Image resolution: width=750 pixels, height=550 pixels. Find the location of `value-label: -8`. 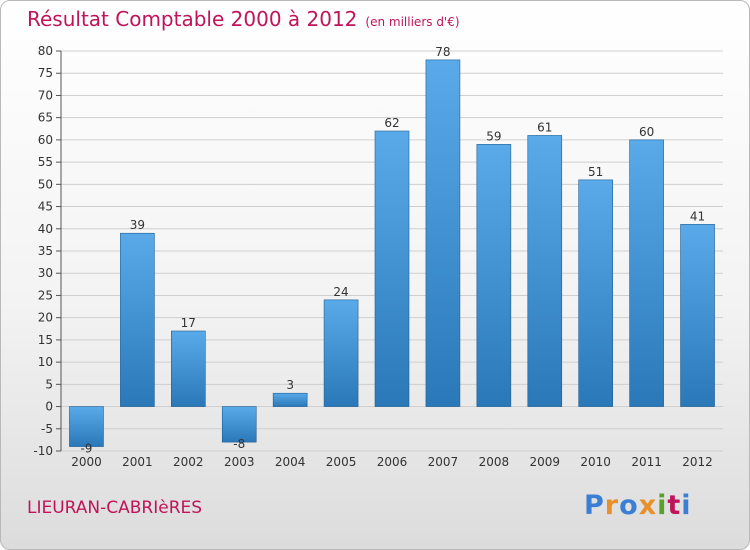

value-label: -8 is located at coordinates (239, 444).